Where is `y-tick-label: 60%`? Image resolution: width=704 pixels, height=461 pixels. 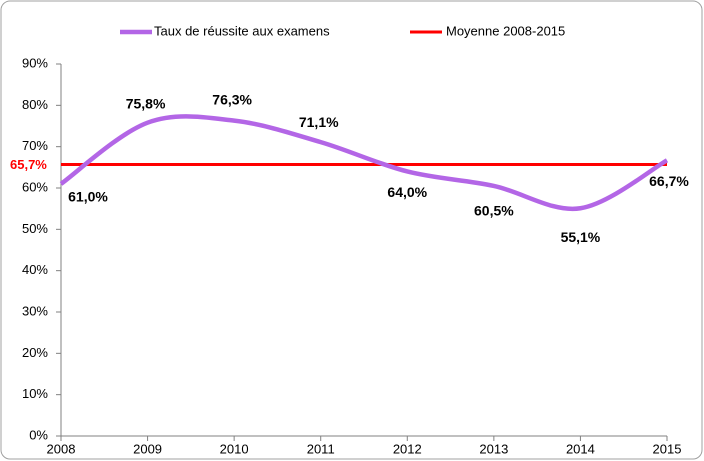
y-tick-label: 60% is located at coordinates (35, 186).